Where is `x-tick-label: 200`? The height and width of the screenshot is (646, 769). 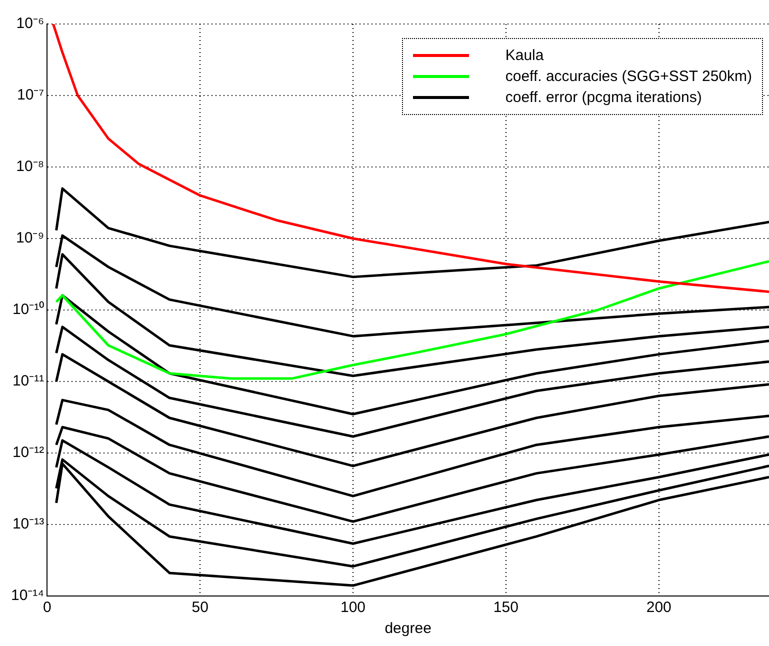 x-tick-label: 200 is located at coordinates (659, 607).